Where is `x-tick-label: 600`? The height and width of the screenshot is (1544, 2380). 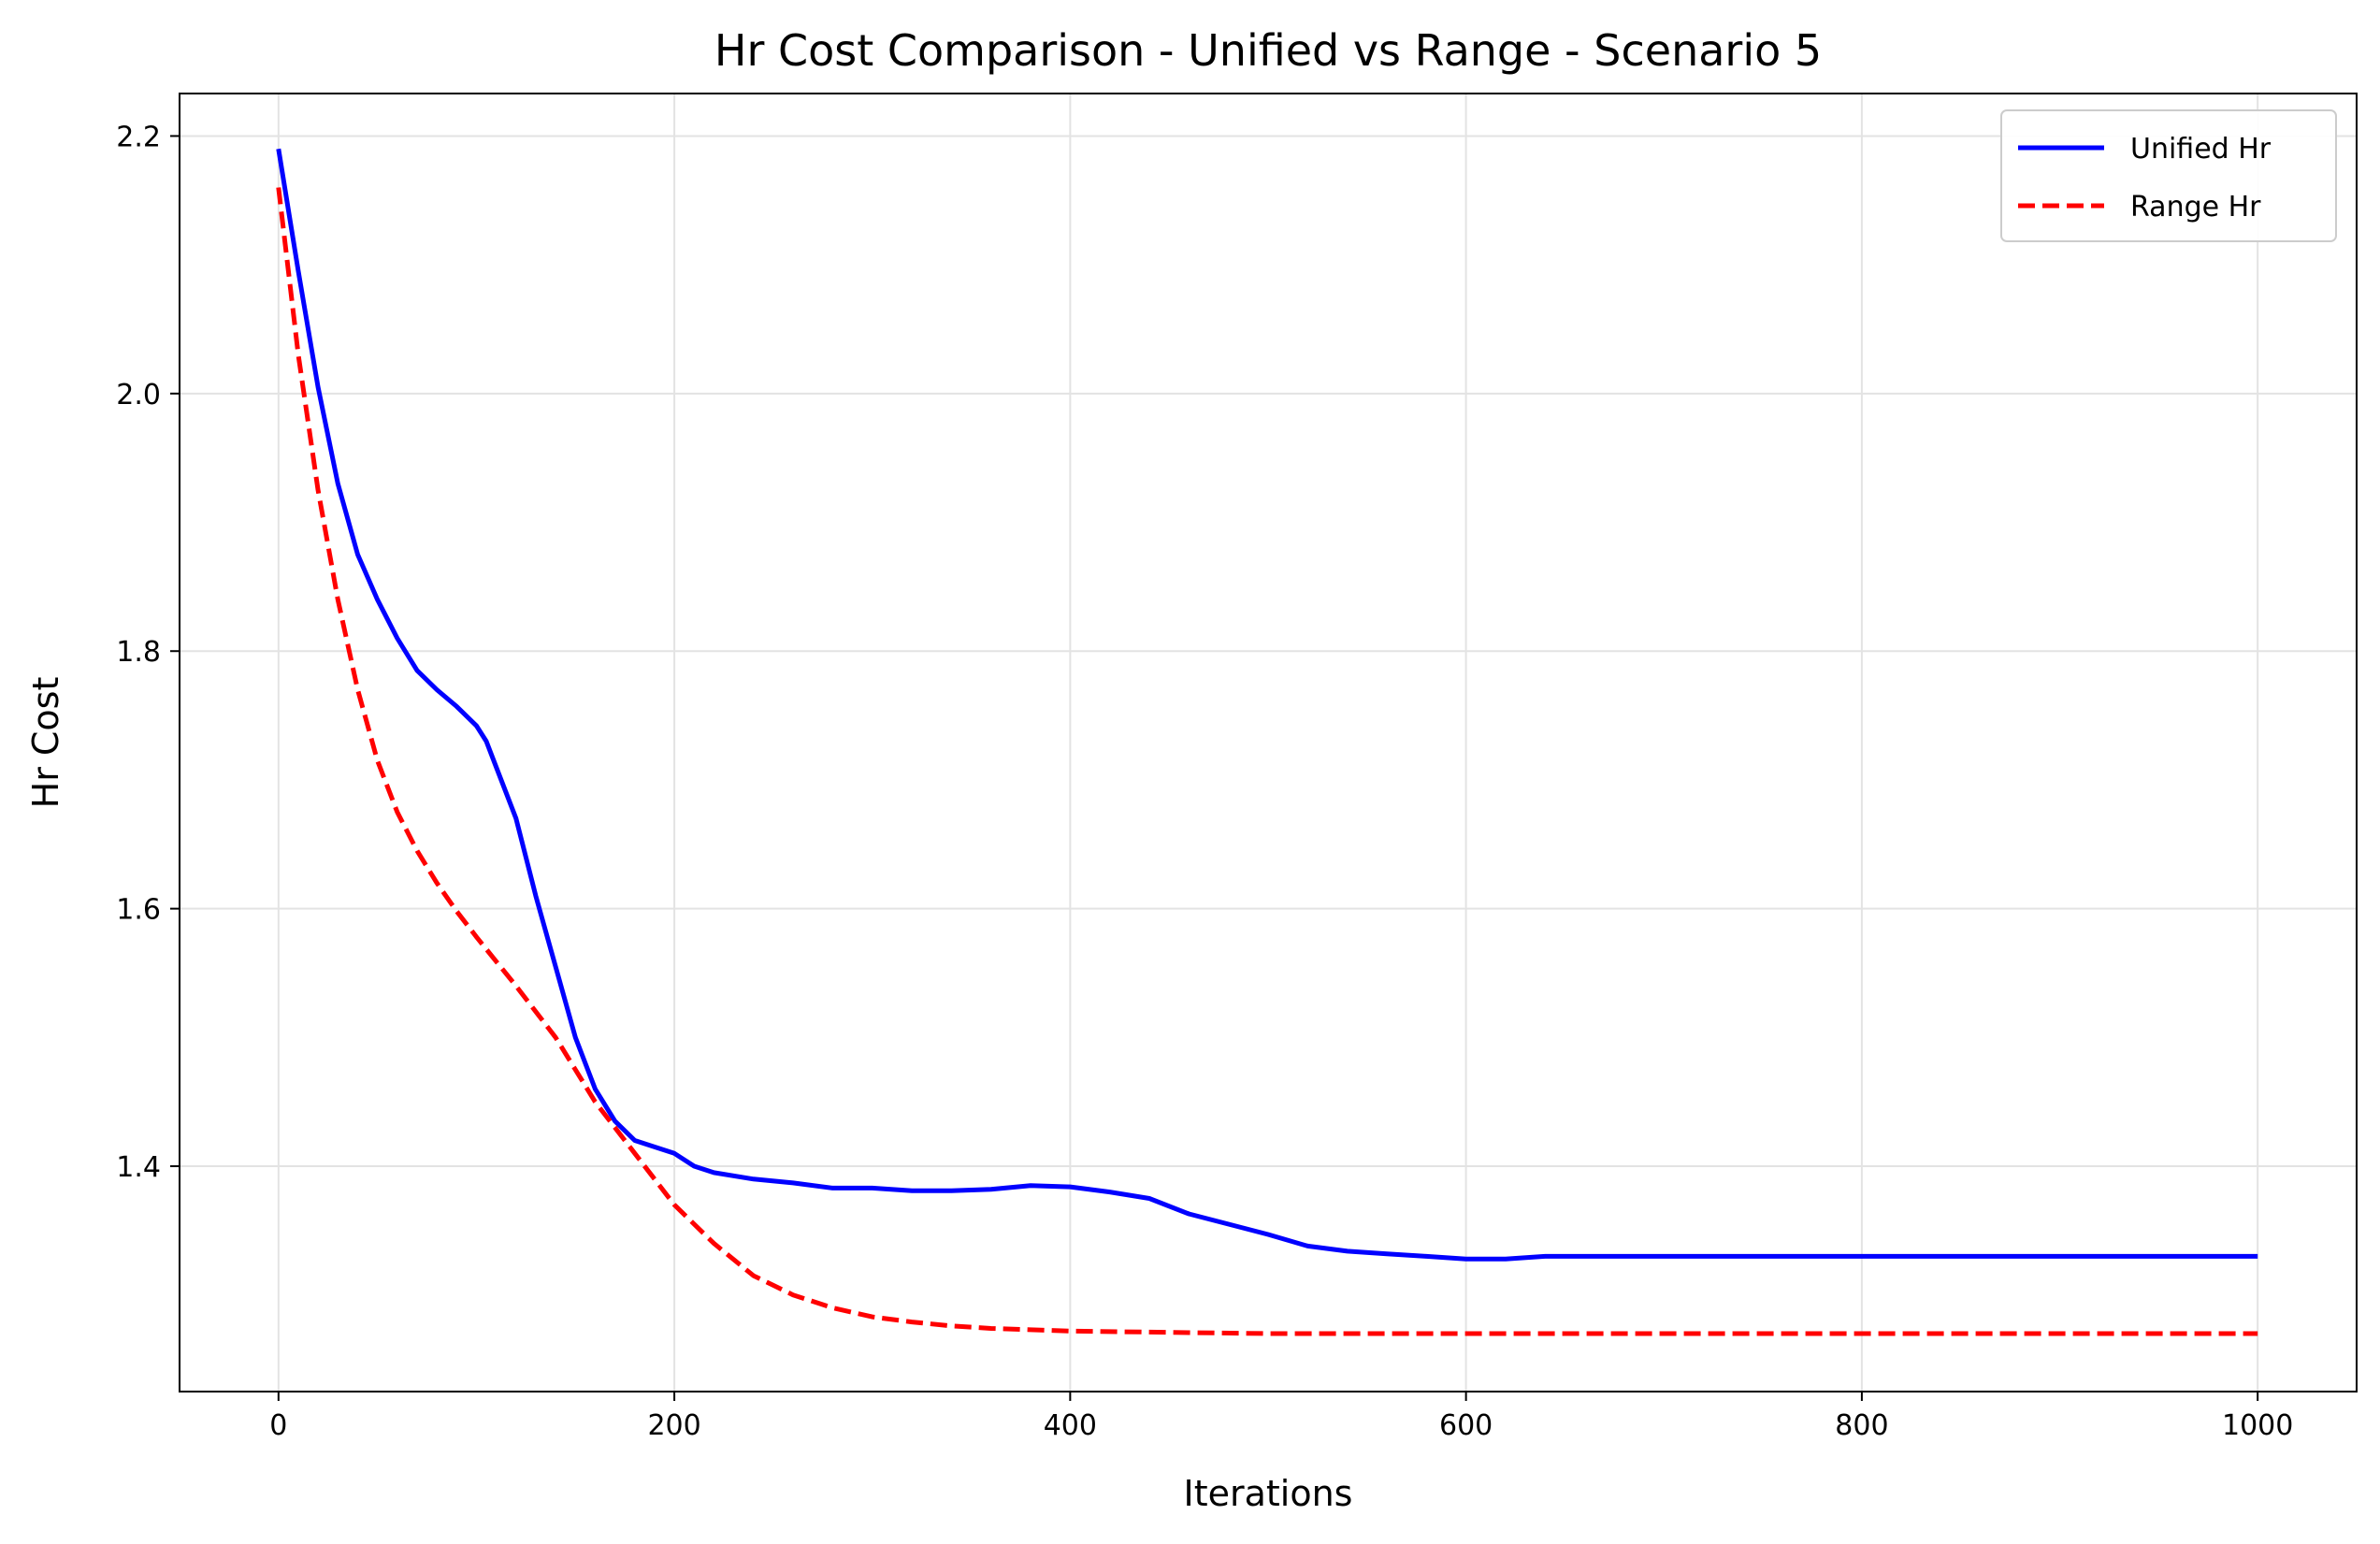 x-tick-label: 600 is located at coordinates (1466, 1425).